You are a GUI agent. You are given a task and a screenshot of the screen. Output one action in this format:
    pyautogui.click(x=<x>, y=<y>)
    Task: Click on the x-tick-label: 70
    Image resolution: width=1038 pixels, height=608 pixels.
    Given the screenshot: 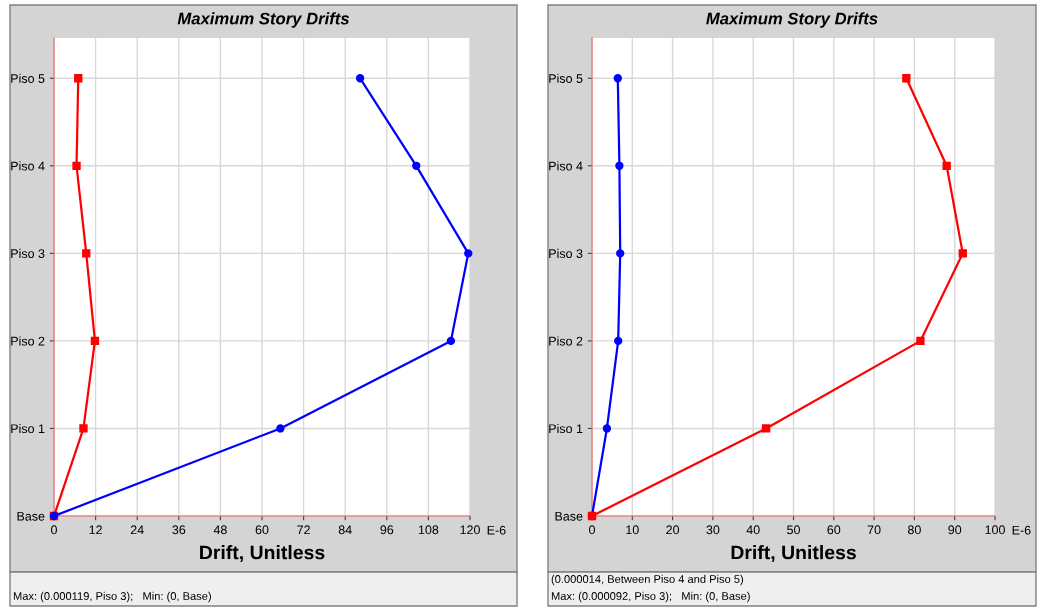 What is the action you would take?
    pyautogui.click(x=874, y=530)
    